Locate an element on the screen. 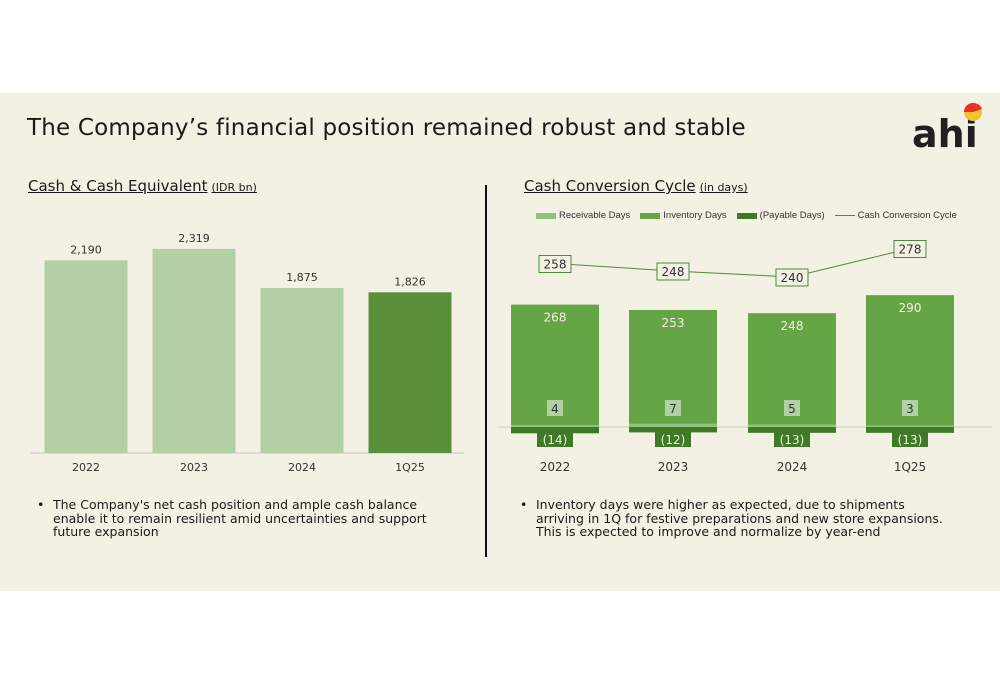  data-label-inventory: 248 is located at coordinates (792, 326).